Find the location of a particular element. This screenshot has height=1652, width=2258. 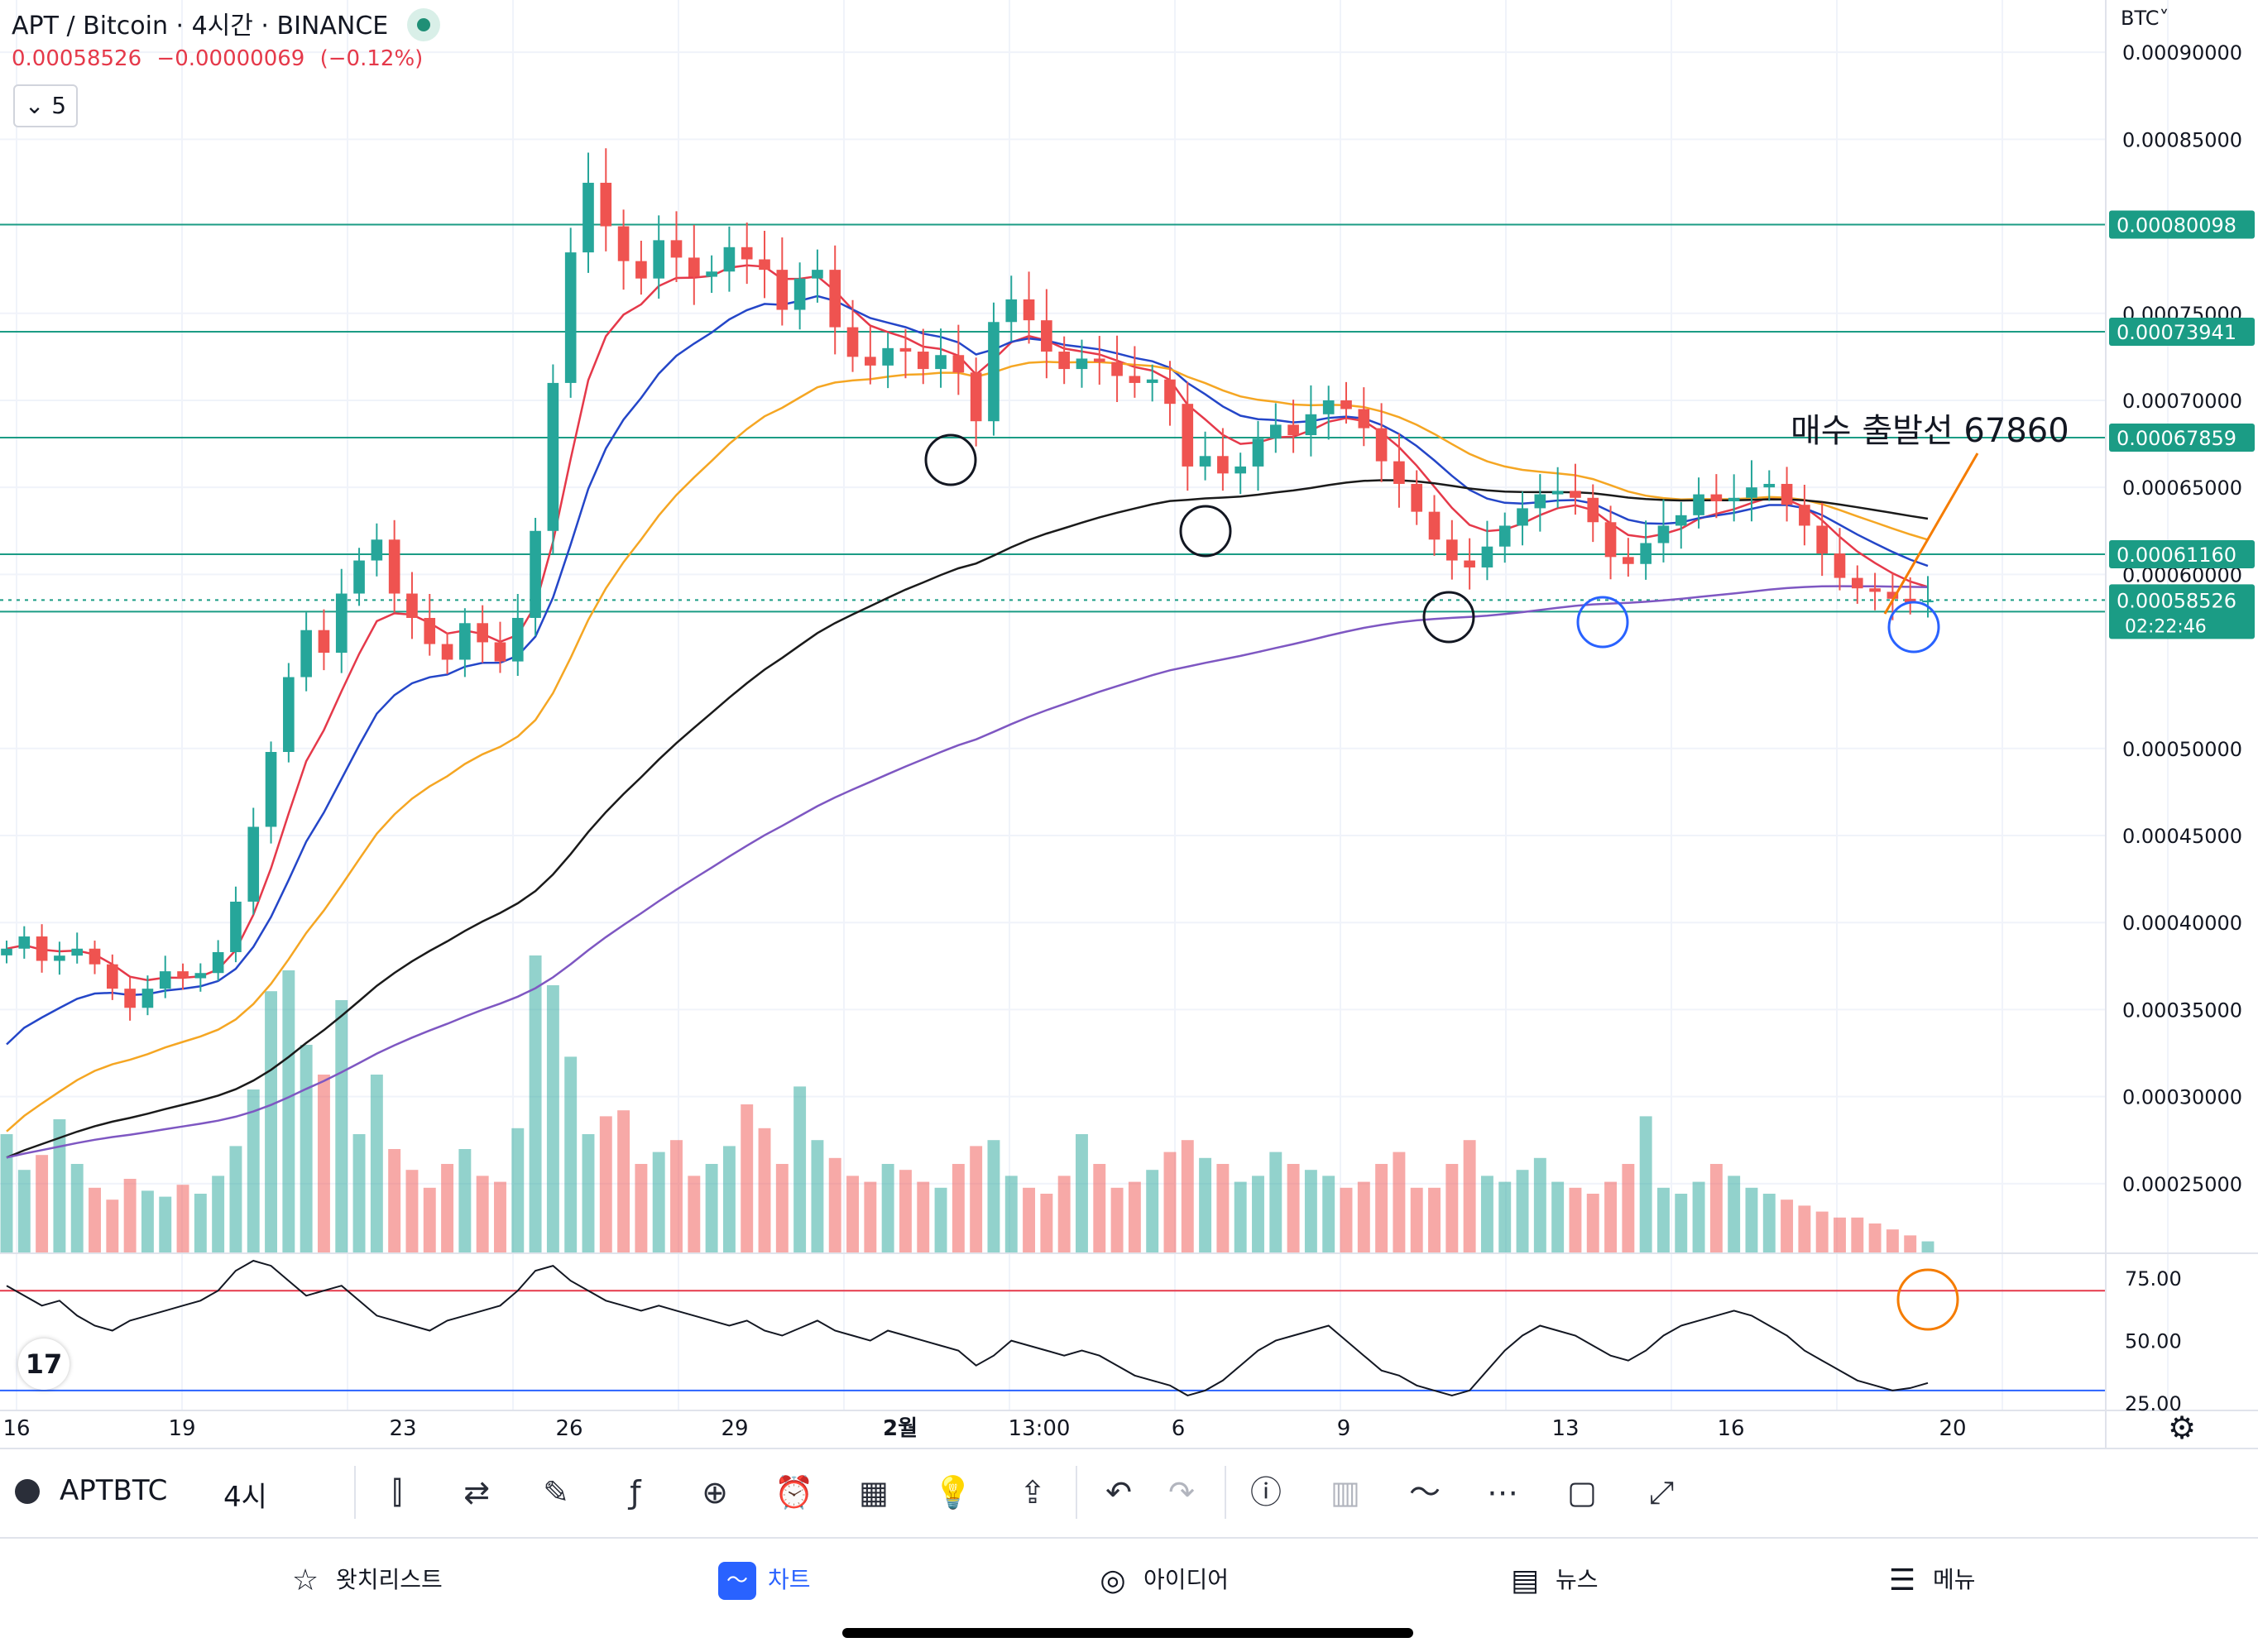

ideas-bulb-icon: 💡 is located at coordinates (953, 1492).